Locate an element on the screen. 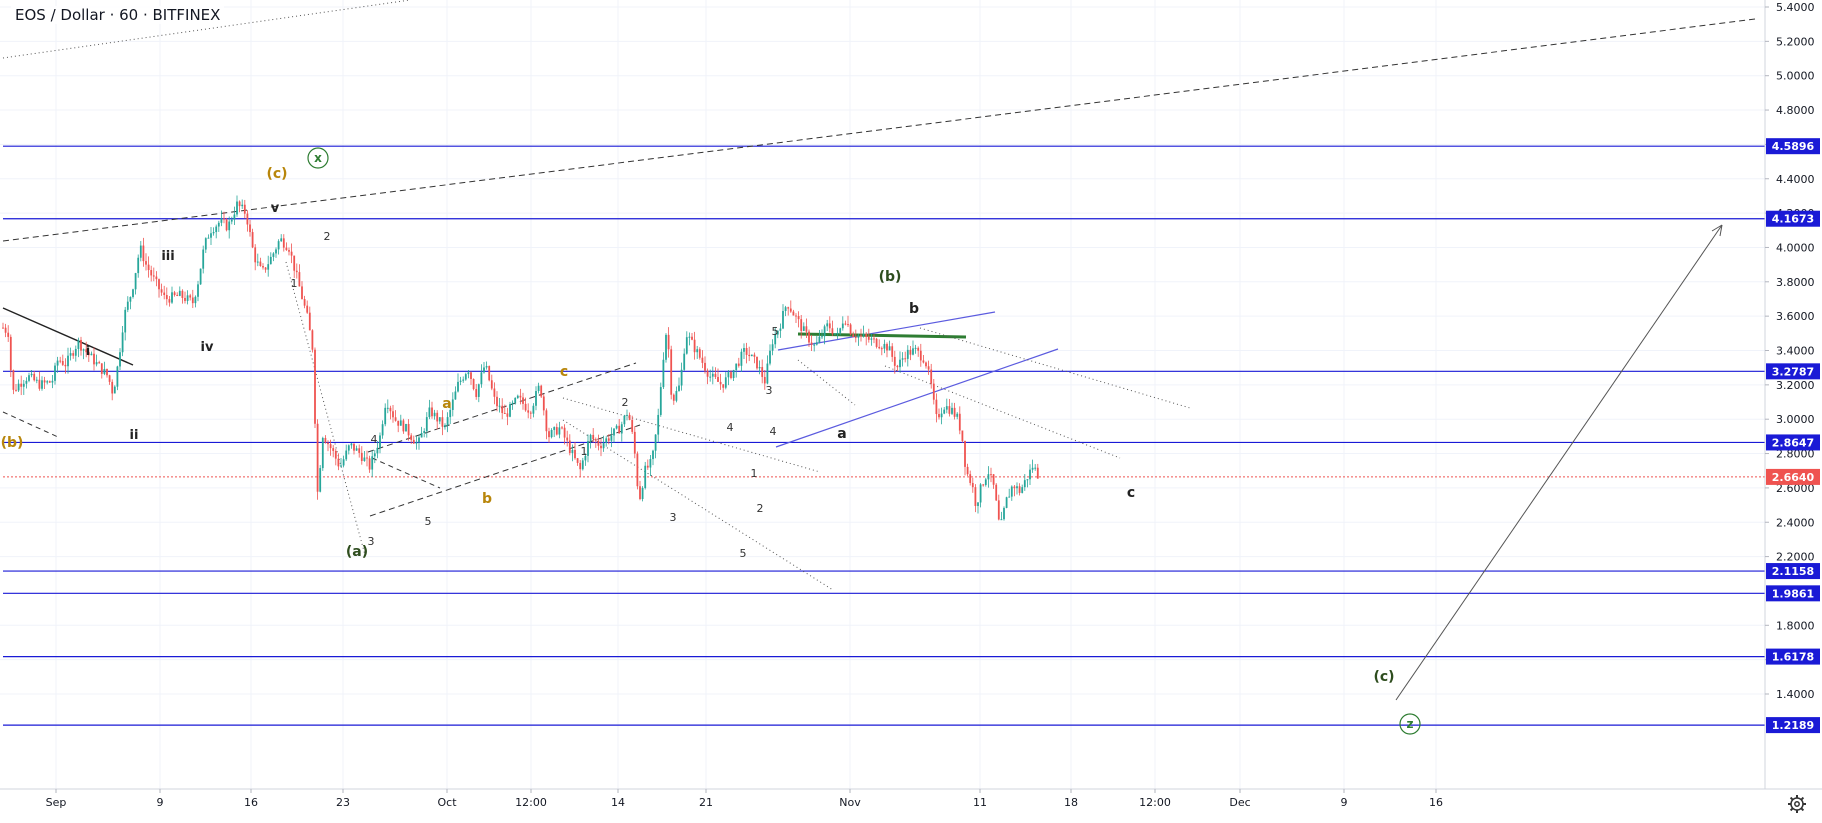 The height and width of the screenshot is (823, 1822). wave-label: z is located at coordinates (1410, 724).